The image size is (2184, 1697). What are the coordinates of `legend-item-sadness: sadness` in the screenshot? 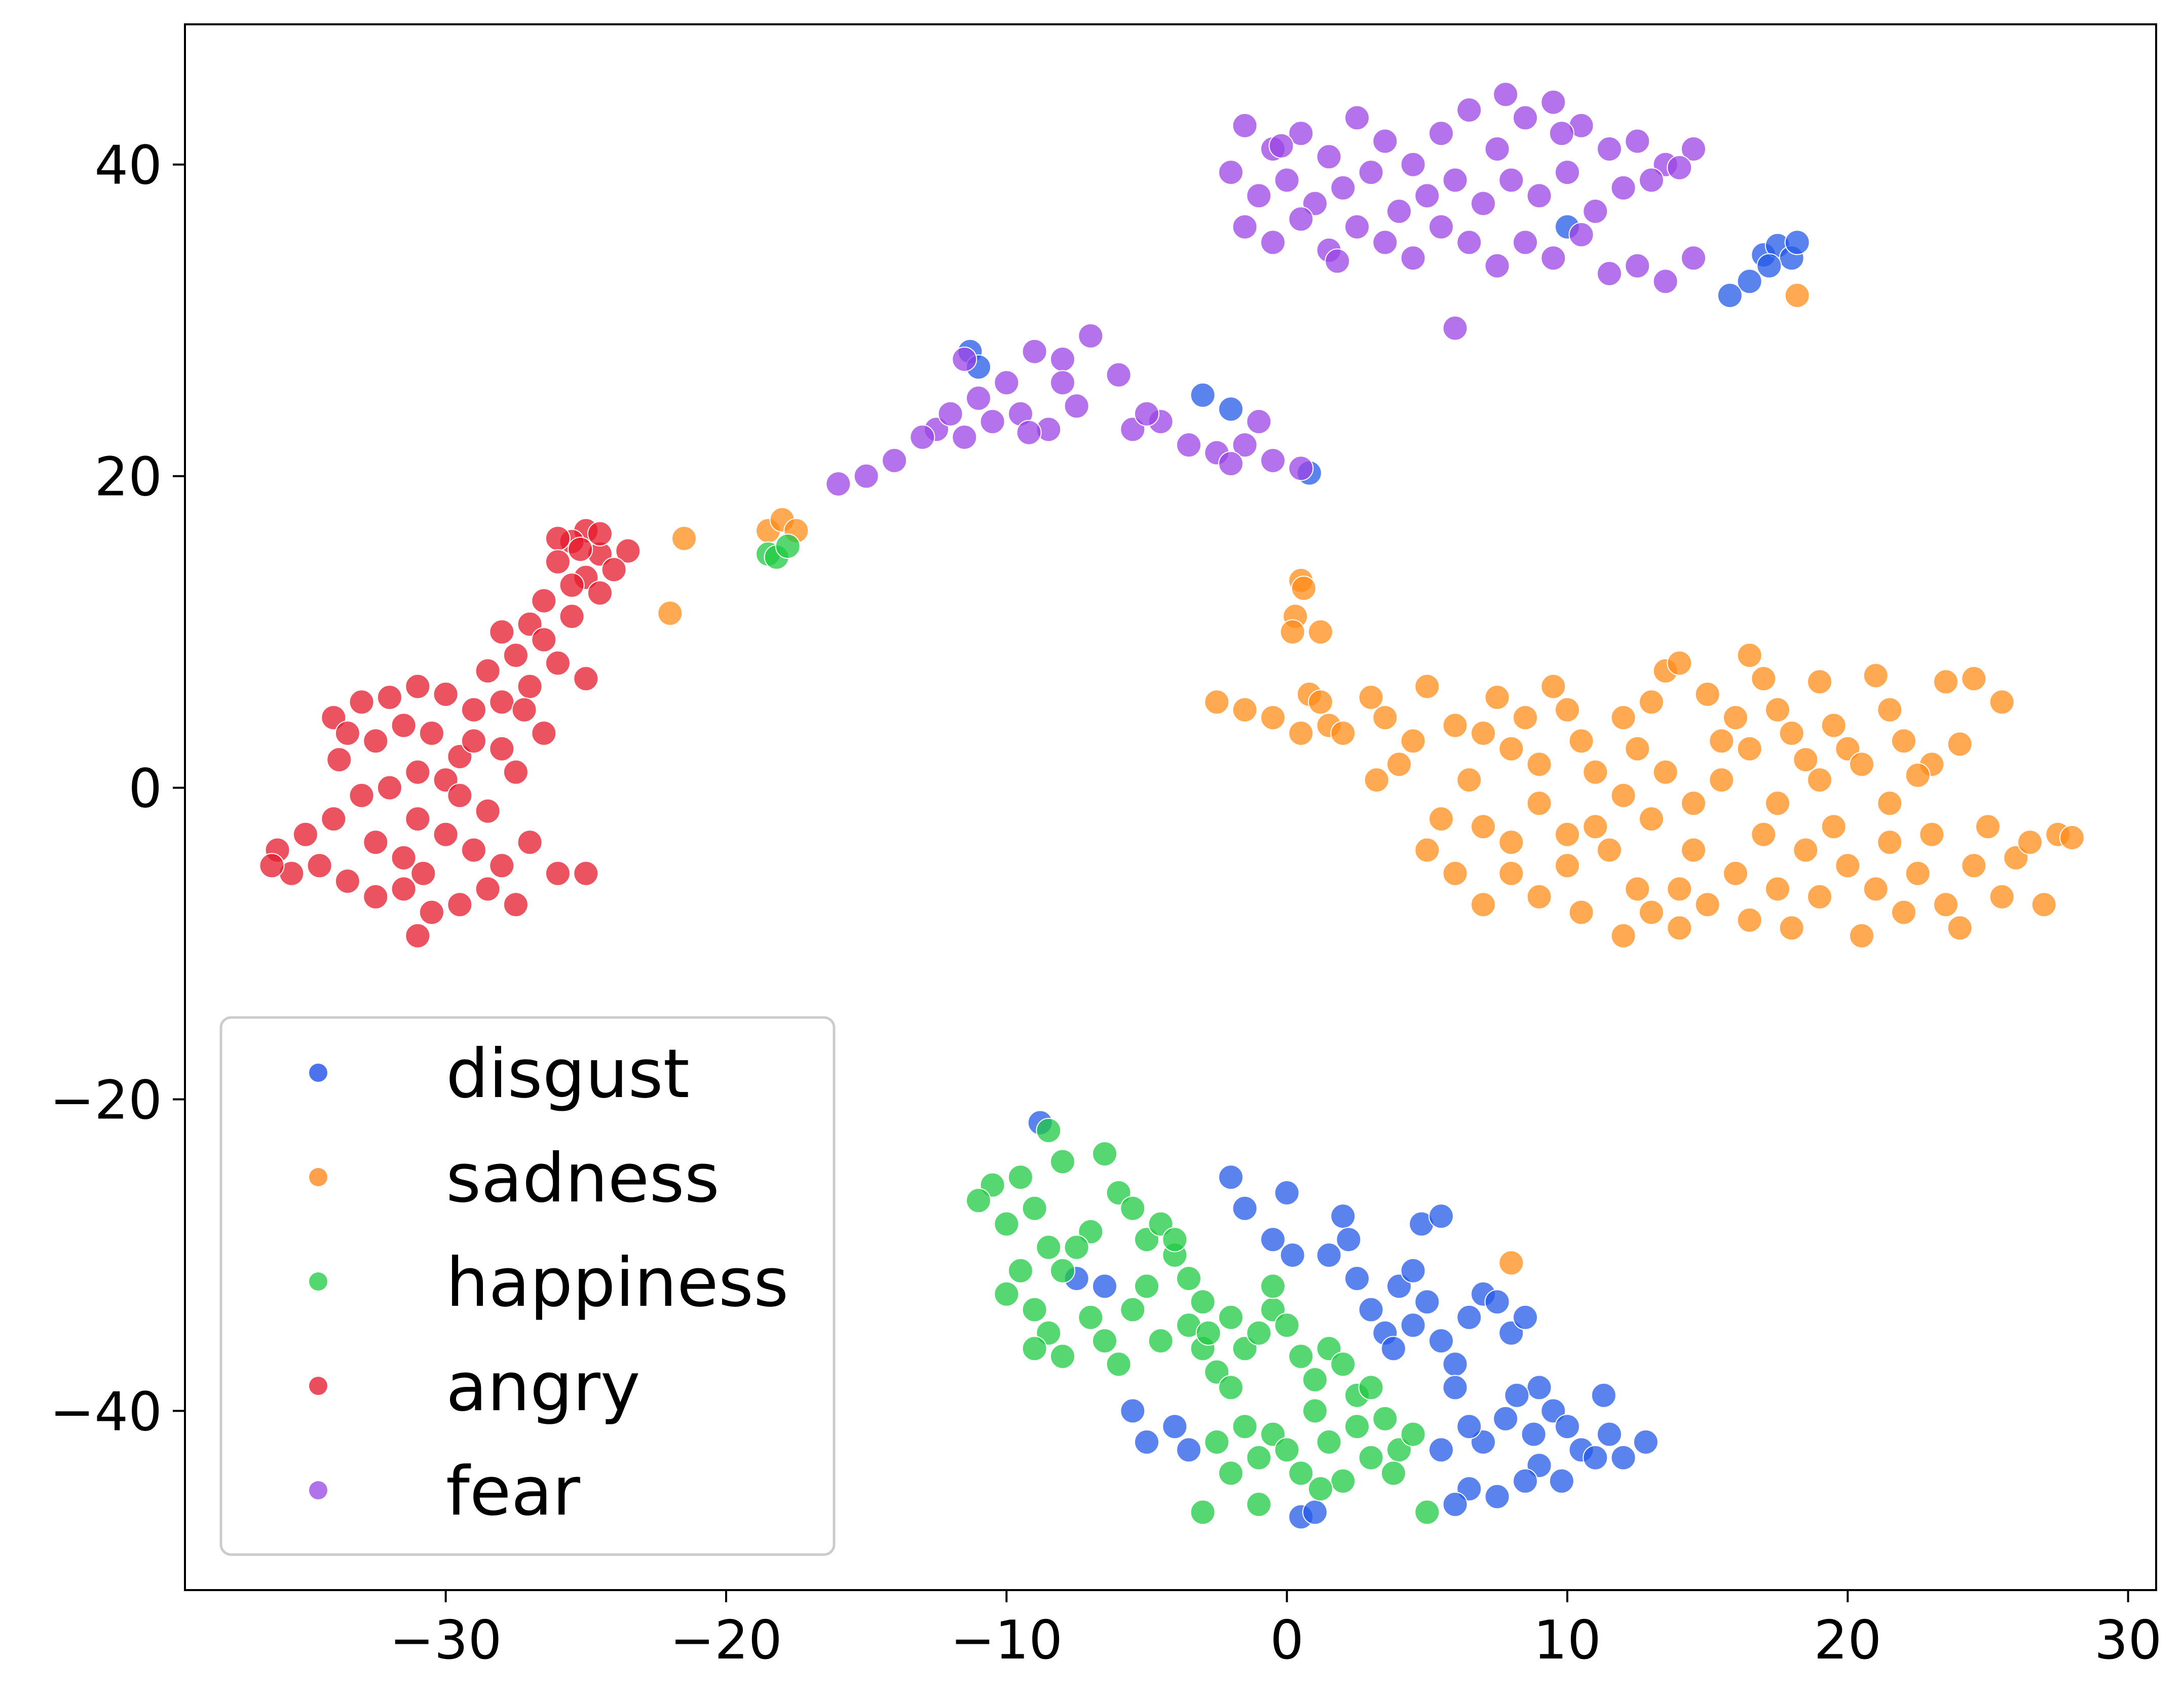 It's located at (514, 1179).